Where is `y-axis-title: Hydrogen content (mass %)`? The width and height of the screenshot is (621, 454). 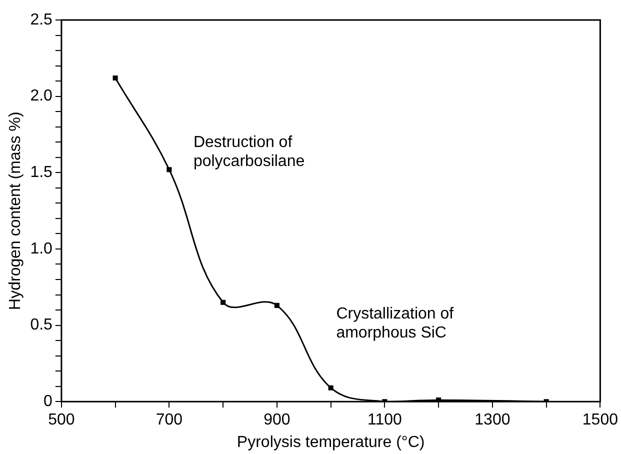 y-axis-title: Hydrogen content (mass %) is located at coordinates (15, 211).